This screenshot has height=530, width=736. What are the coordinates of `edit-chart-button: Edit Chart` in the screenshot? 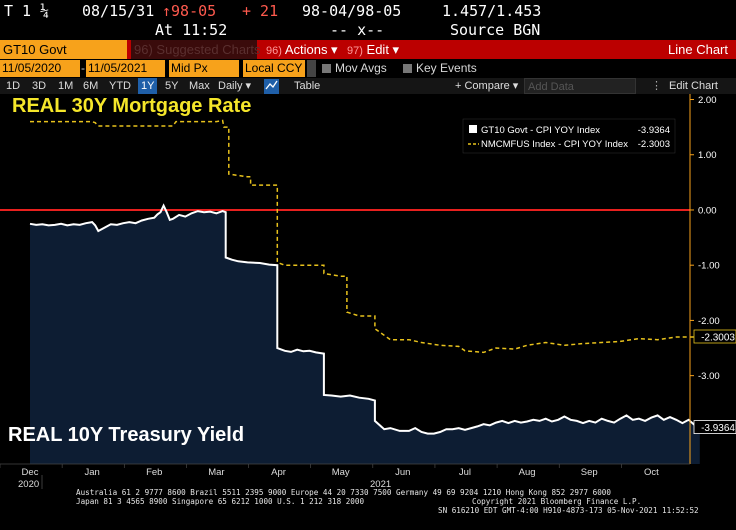 It's located at (693, 86).